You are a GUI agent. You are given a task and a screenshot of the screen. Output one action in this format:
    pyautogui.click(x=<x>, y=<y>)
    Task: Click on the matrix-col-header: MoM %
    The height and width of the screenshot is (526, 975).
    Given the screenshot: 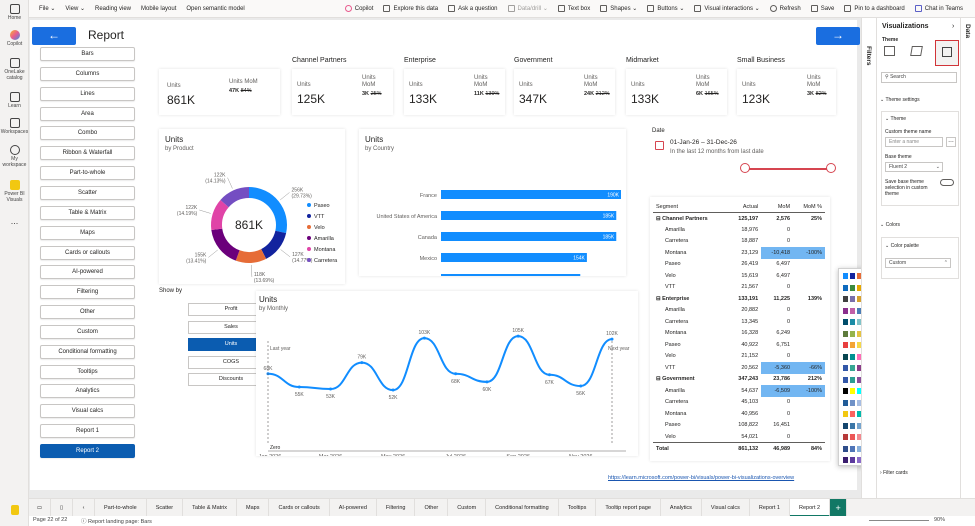 What is the action you would take?
    pyautogui.click(x=809, y=207)
    